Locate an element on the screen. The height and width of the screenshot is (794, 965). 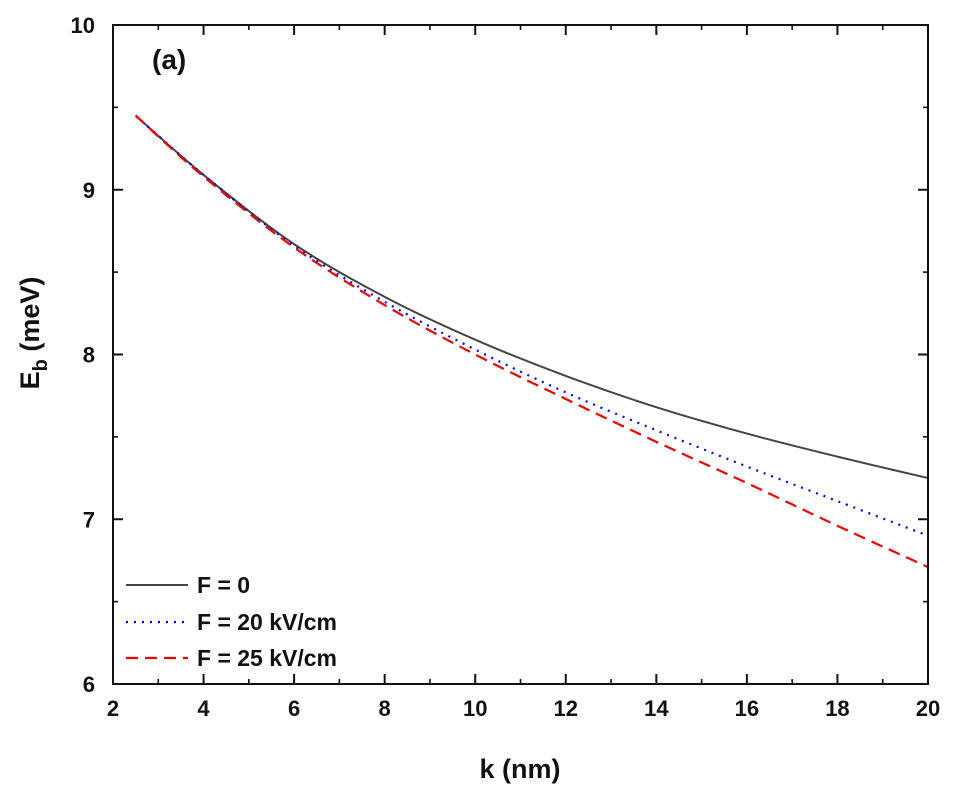
y-tick-label: 7 is located at coordinates (89, 519).